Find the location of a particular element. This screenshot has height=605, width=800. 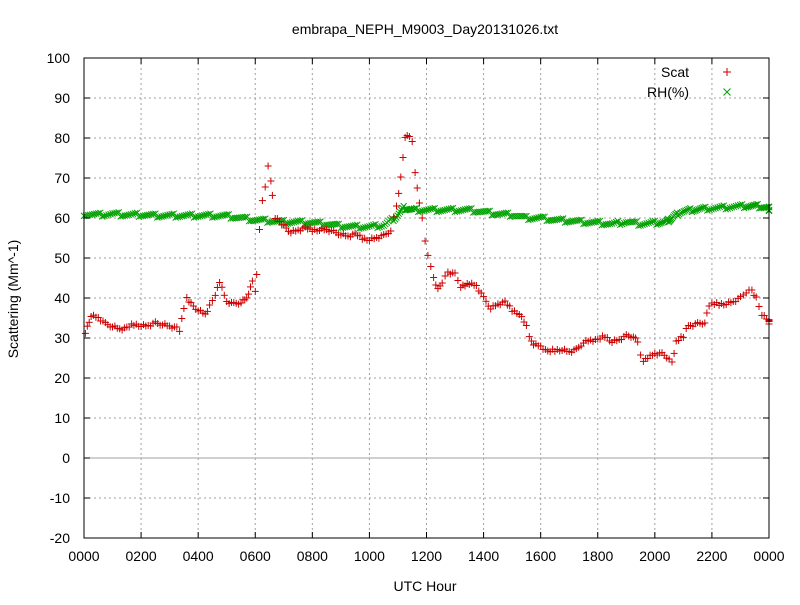

legend-rh-label: RH(%) is located at coordinates (668, 92).